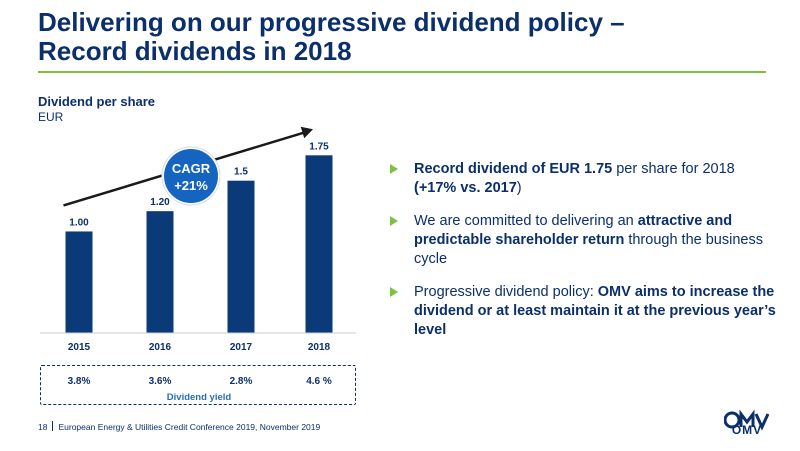 The width and height of the screenshot is (800, 451). What do you see at coordinates (79, 222) in the screenshot?
I see `data-label-2015: 1.00` at bounding box center [79, 222].